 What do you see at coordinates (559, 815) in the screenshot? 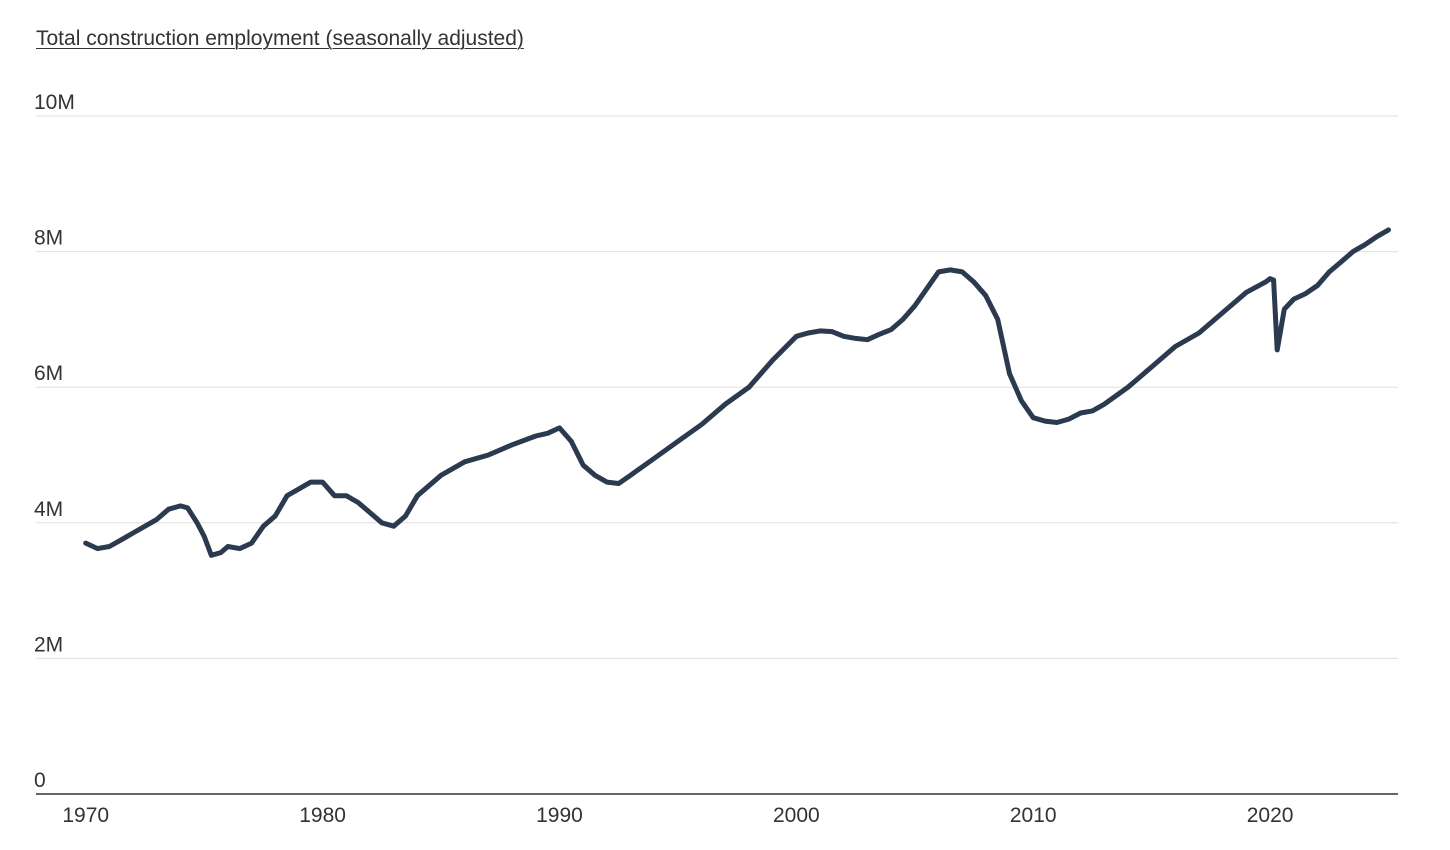
I see `x-tick-label: 1990` at bounding box center [559, 815].